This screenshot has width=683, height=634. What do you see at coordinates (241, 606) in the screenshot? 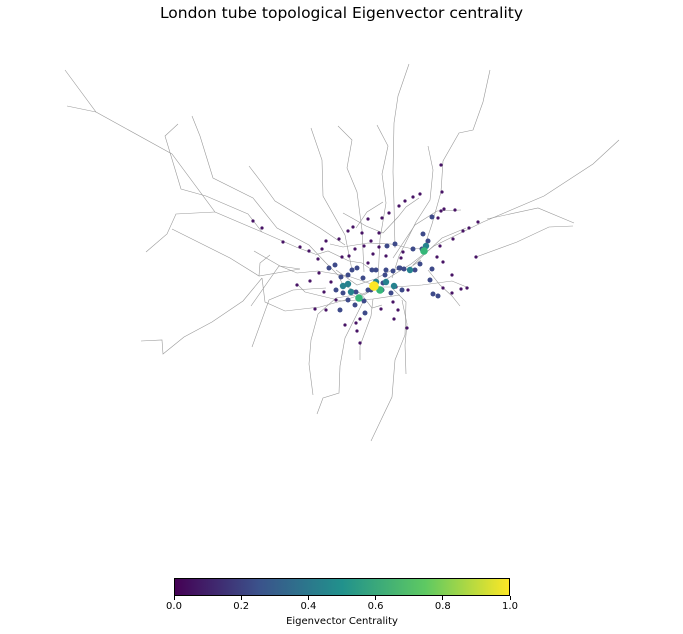
I see `colorbar-tick-label: 0.2` at bounding box center [241, 606].